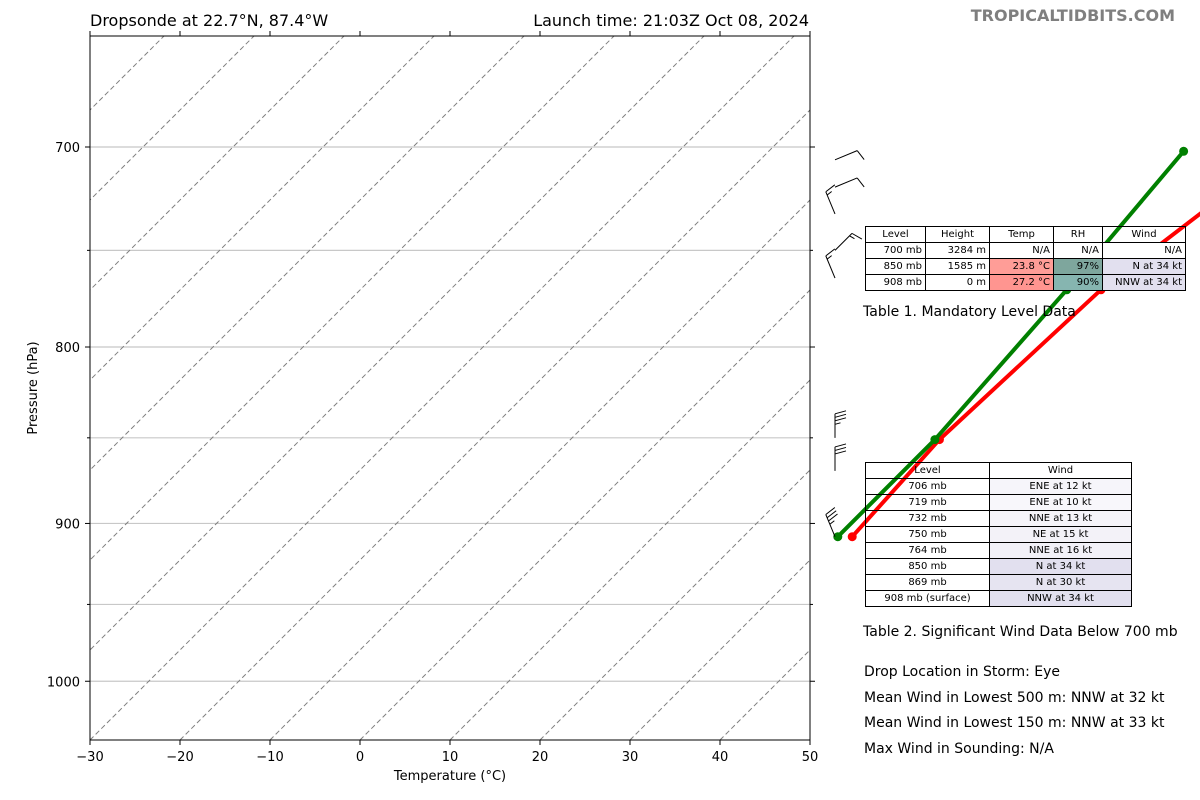 The height and width of the screenshot is (800, 1200). Describe the element at coordinates (1078, 250) in the screenshot. I see `cell-rh: N/A` at that location.